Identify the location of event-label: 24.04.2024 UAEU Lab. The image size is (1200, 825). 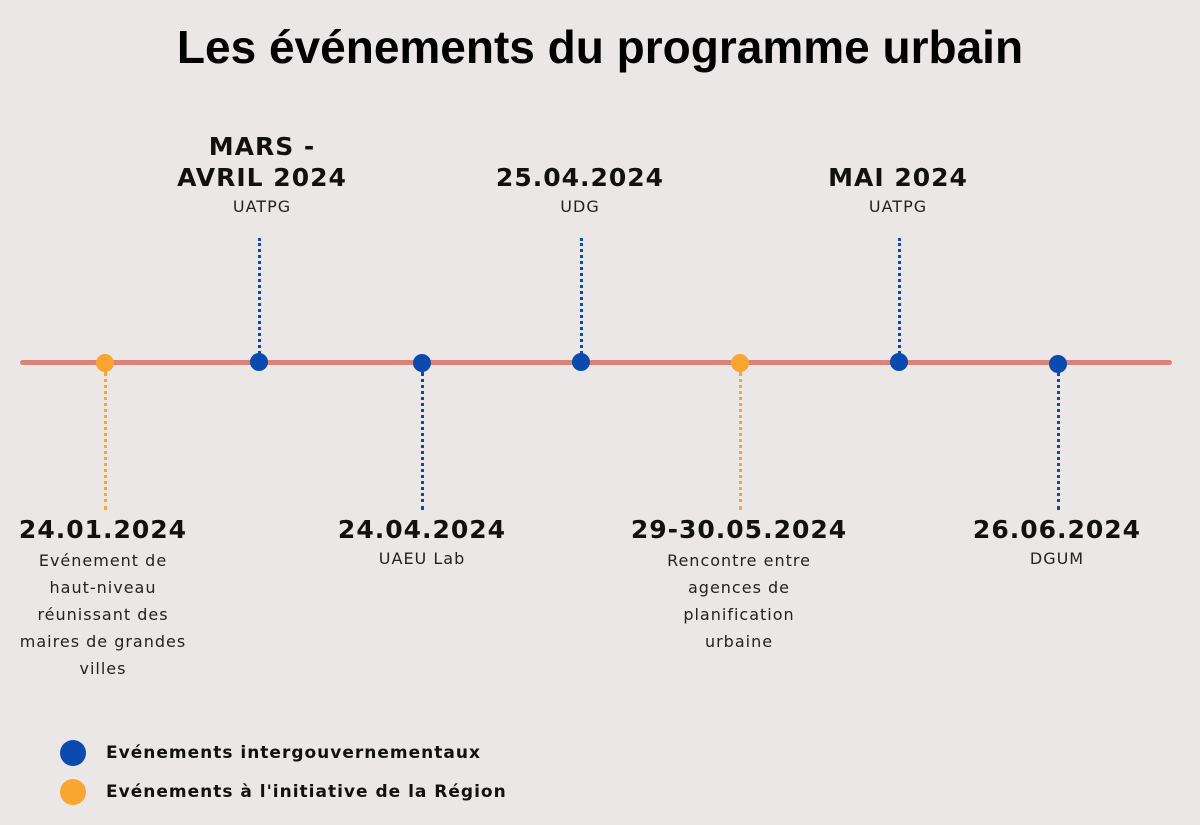
(422, 543).